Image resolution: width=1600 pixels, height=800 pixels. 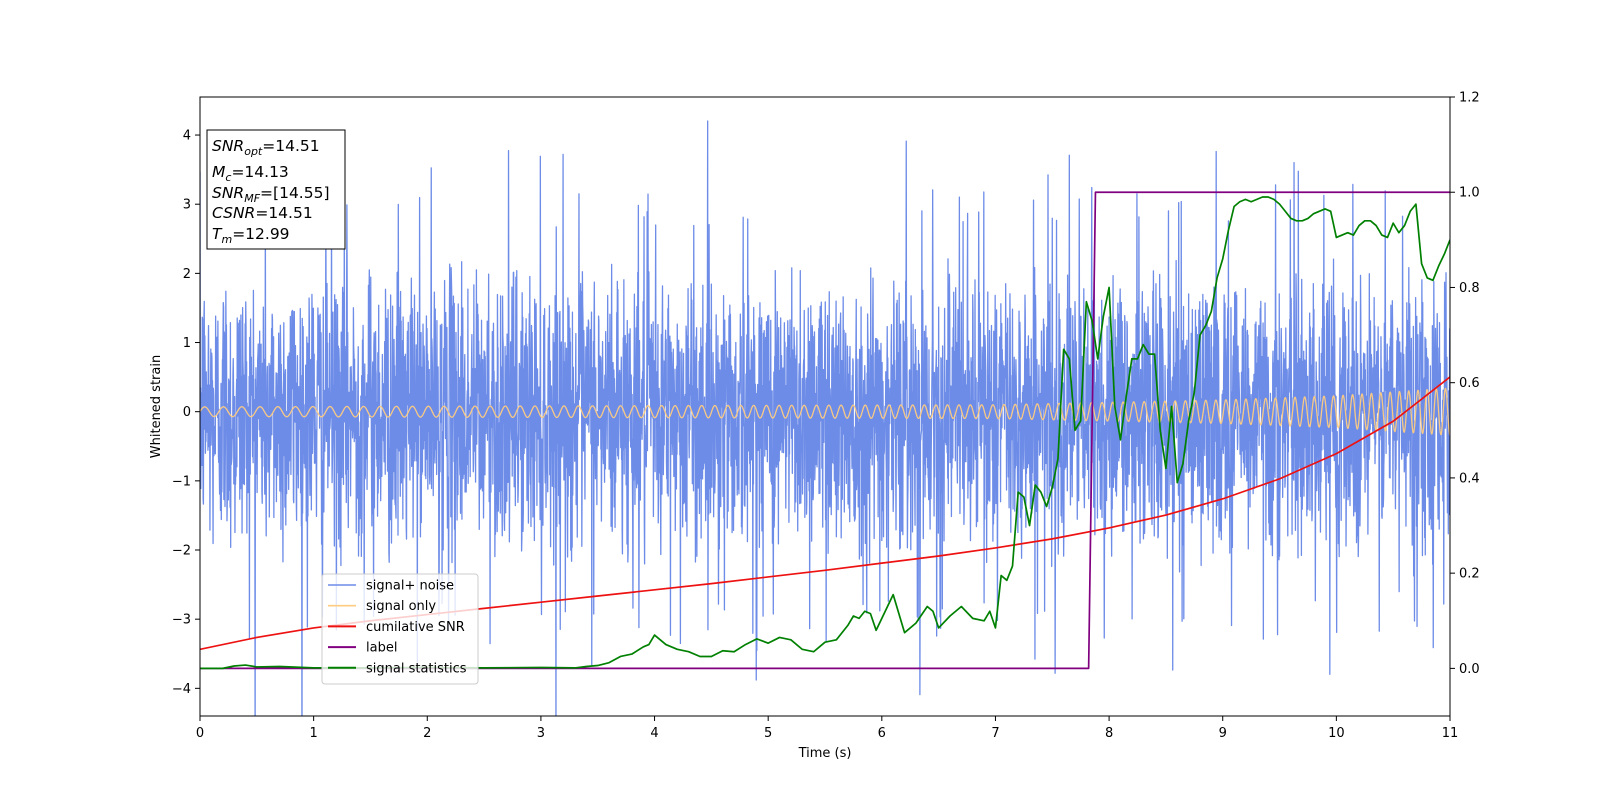 I want to click on x-tick-label: 7, so click(x=995, y=733).